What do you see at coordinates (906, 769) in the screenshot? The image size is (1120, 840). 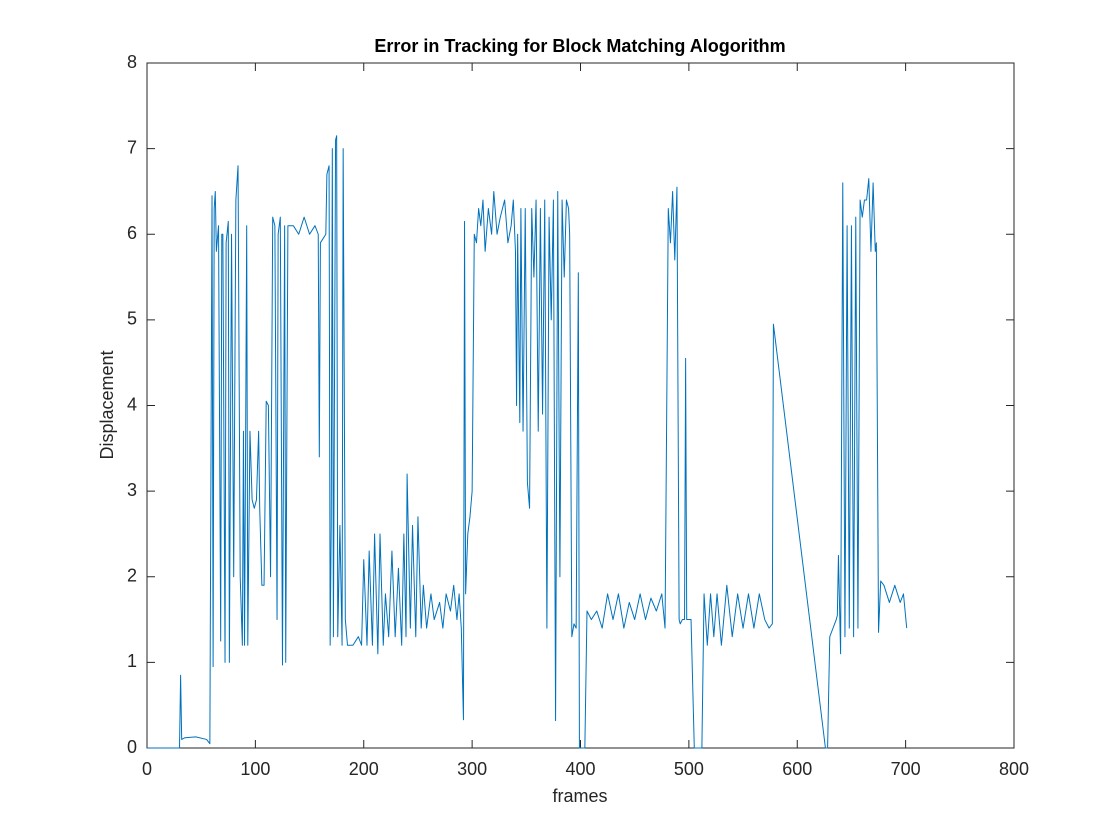 I see `x-tick-label: 700` at bounding box center [906, 769].